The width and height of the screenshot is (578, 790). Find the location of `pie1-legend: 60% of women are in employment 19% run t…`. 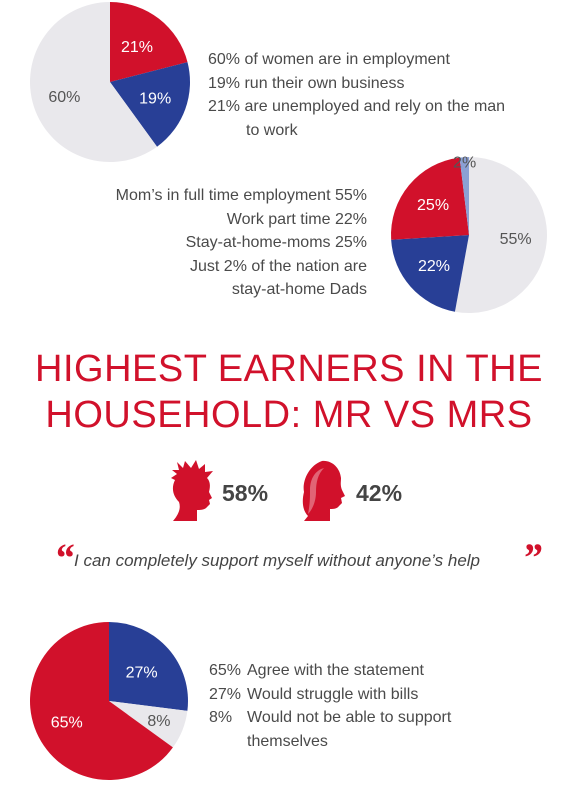

pie1-legend: 60% of women are in employment 19% run t… is located at coordinates (356, 95).